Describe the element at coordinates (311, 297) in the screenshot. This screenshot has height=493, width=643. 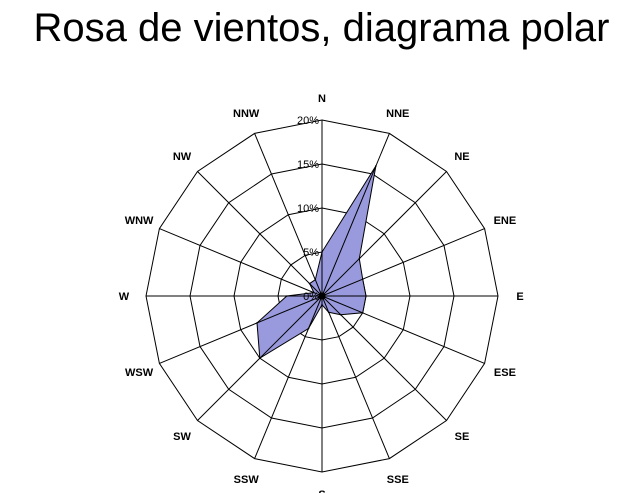
I see `tick-label-0: 0%` at that location.